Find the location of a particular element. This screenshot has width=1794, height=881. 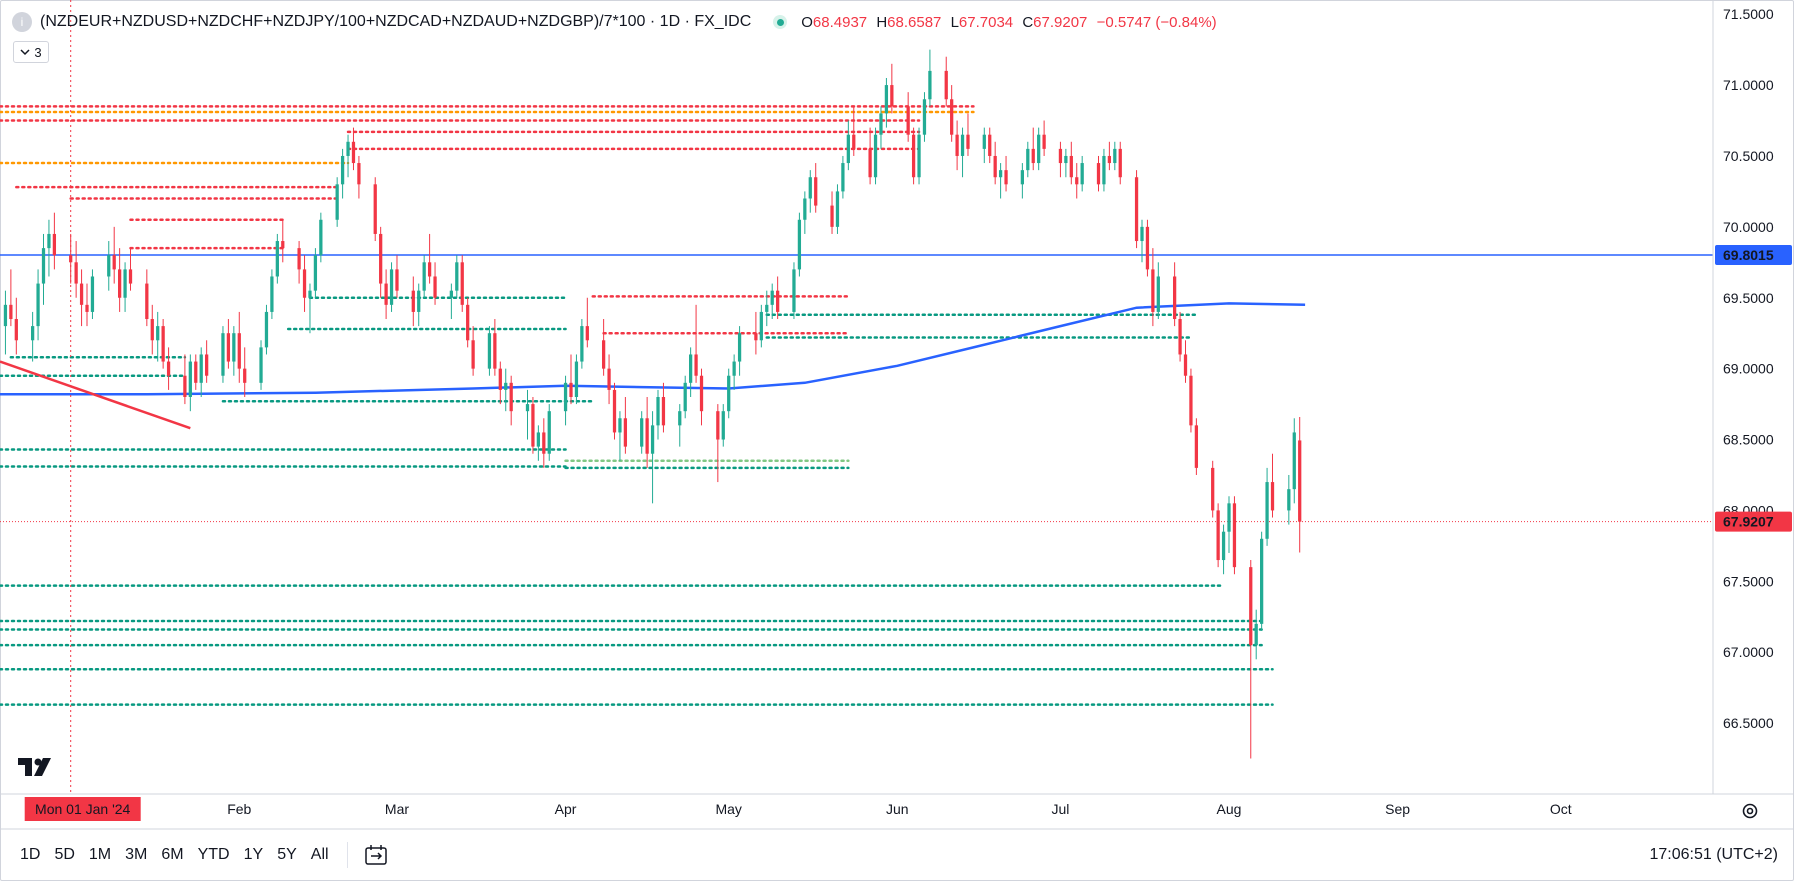

moving-average-layer is located at coordinates (653, 349).